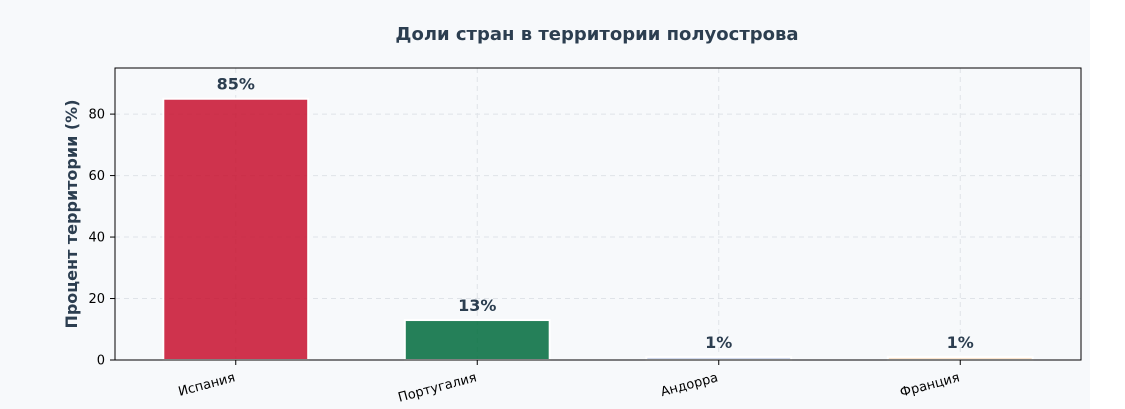  Describe the element at coordinates (929, 385) in the screenshot. I see `x-tick-label: Франция` at that location.